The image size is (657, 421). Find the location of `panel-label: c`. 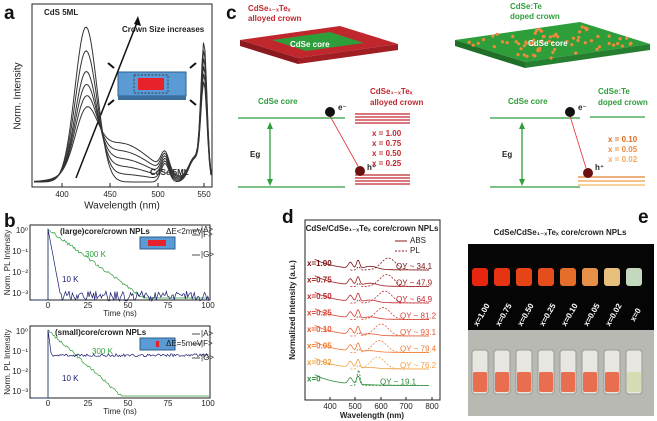

panel-label: c is located at coordinates (231, 13).